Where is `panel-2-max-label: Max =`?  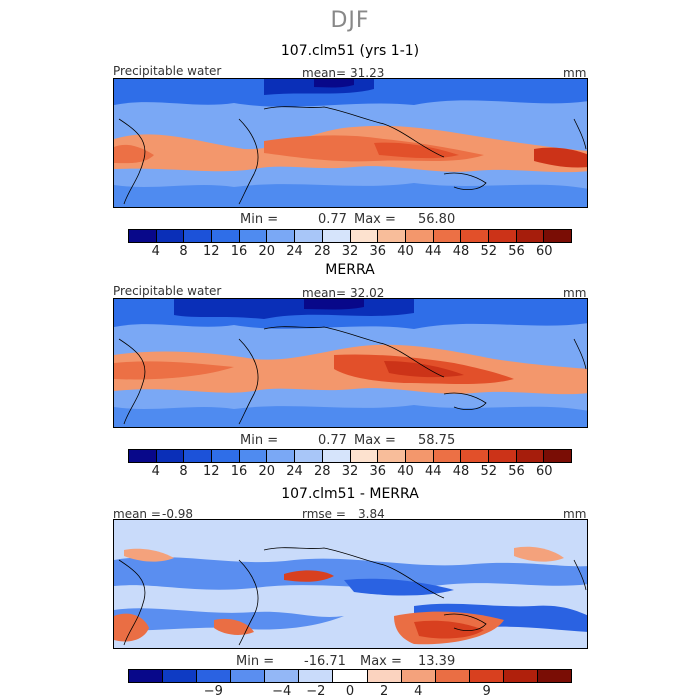 panel-2-max-label: Max = is located at coordinates (375, 440).